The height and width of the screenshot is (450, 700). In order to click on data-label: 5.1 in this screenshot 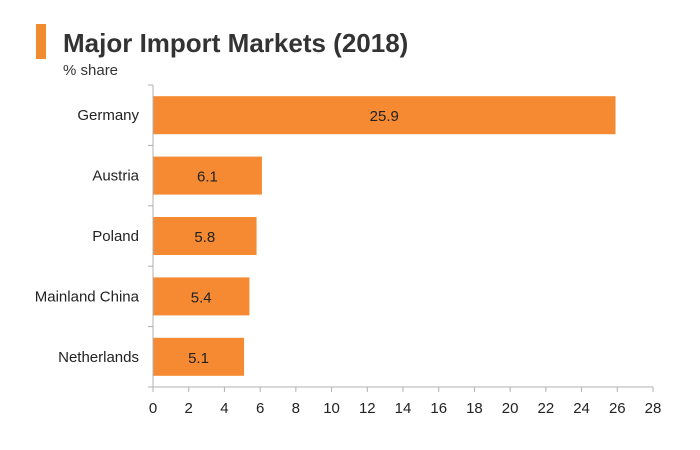, I will do `click(198, 358)`.